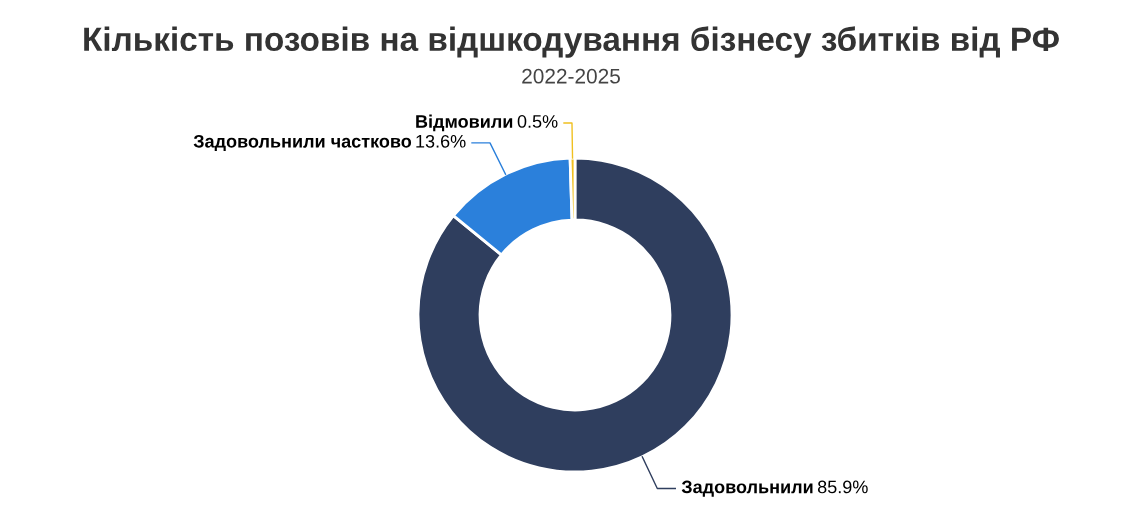 The height and width of the screenshot is (530, 1142). I want to click on data-label: 0.5%, so click(537, 121).